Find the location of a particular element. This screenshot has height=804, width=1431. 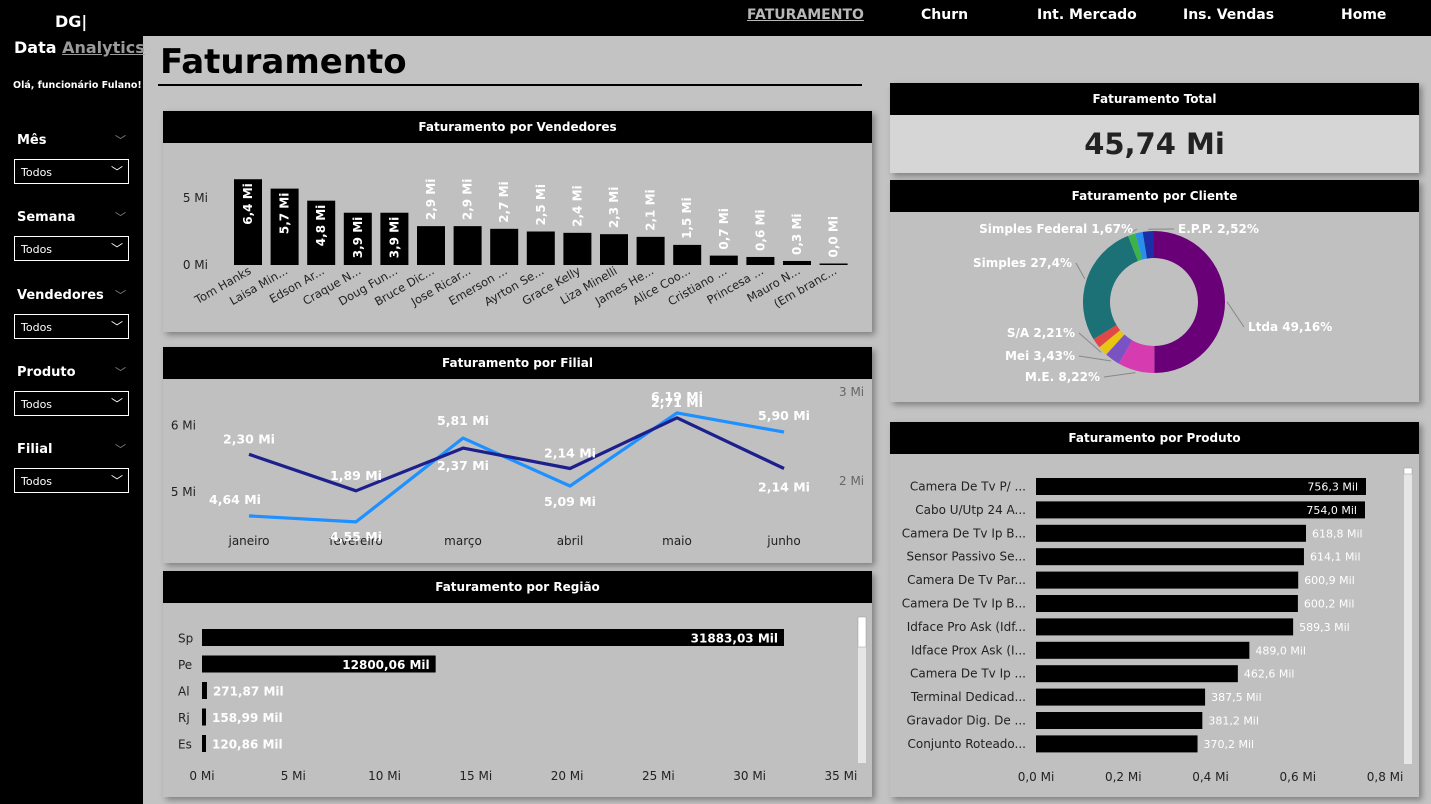

data-label: 2,14 Mi is located at coordinates (784, 487).